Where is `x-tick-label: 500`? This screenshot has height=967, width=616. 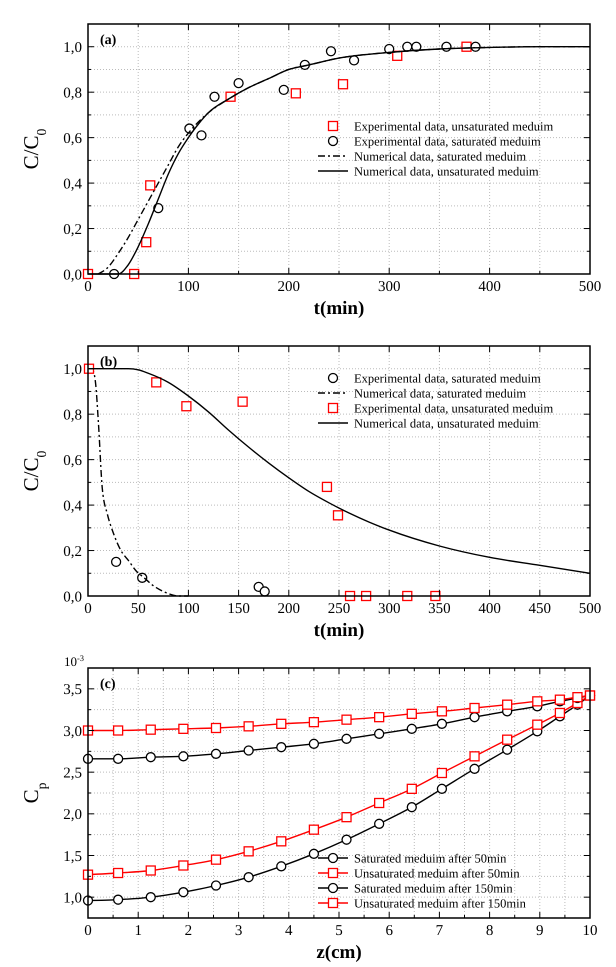 x-tick-label: 500 is located at coordinates (590, 287).